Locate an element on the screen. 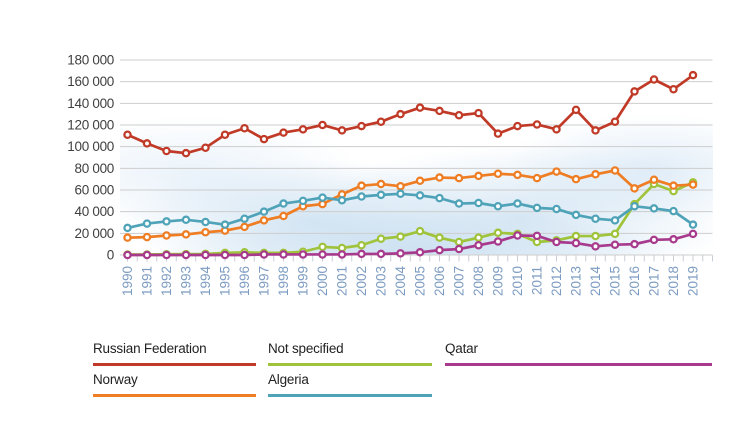 Image resolution: width=754 pixels, height=431 pixels. data-point-norway-2002 is located at coordinates (361, 185).